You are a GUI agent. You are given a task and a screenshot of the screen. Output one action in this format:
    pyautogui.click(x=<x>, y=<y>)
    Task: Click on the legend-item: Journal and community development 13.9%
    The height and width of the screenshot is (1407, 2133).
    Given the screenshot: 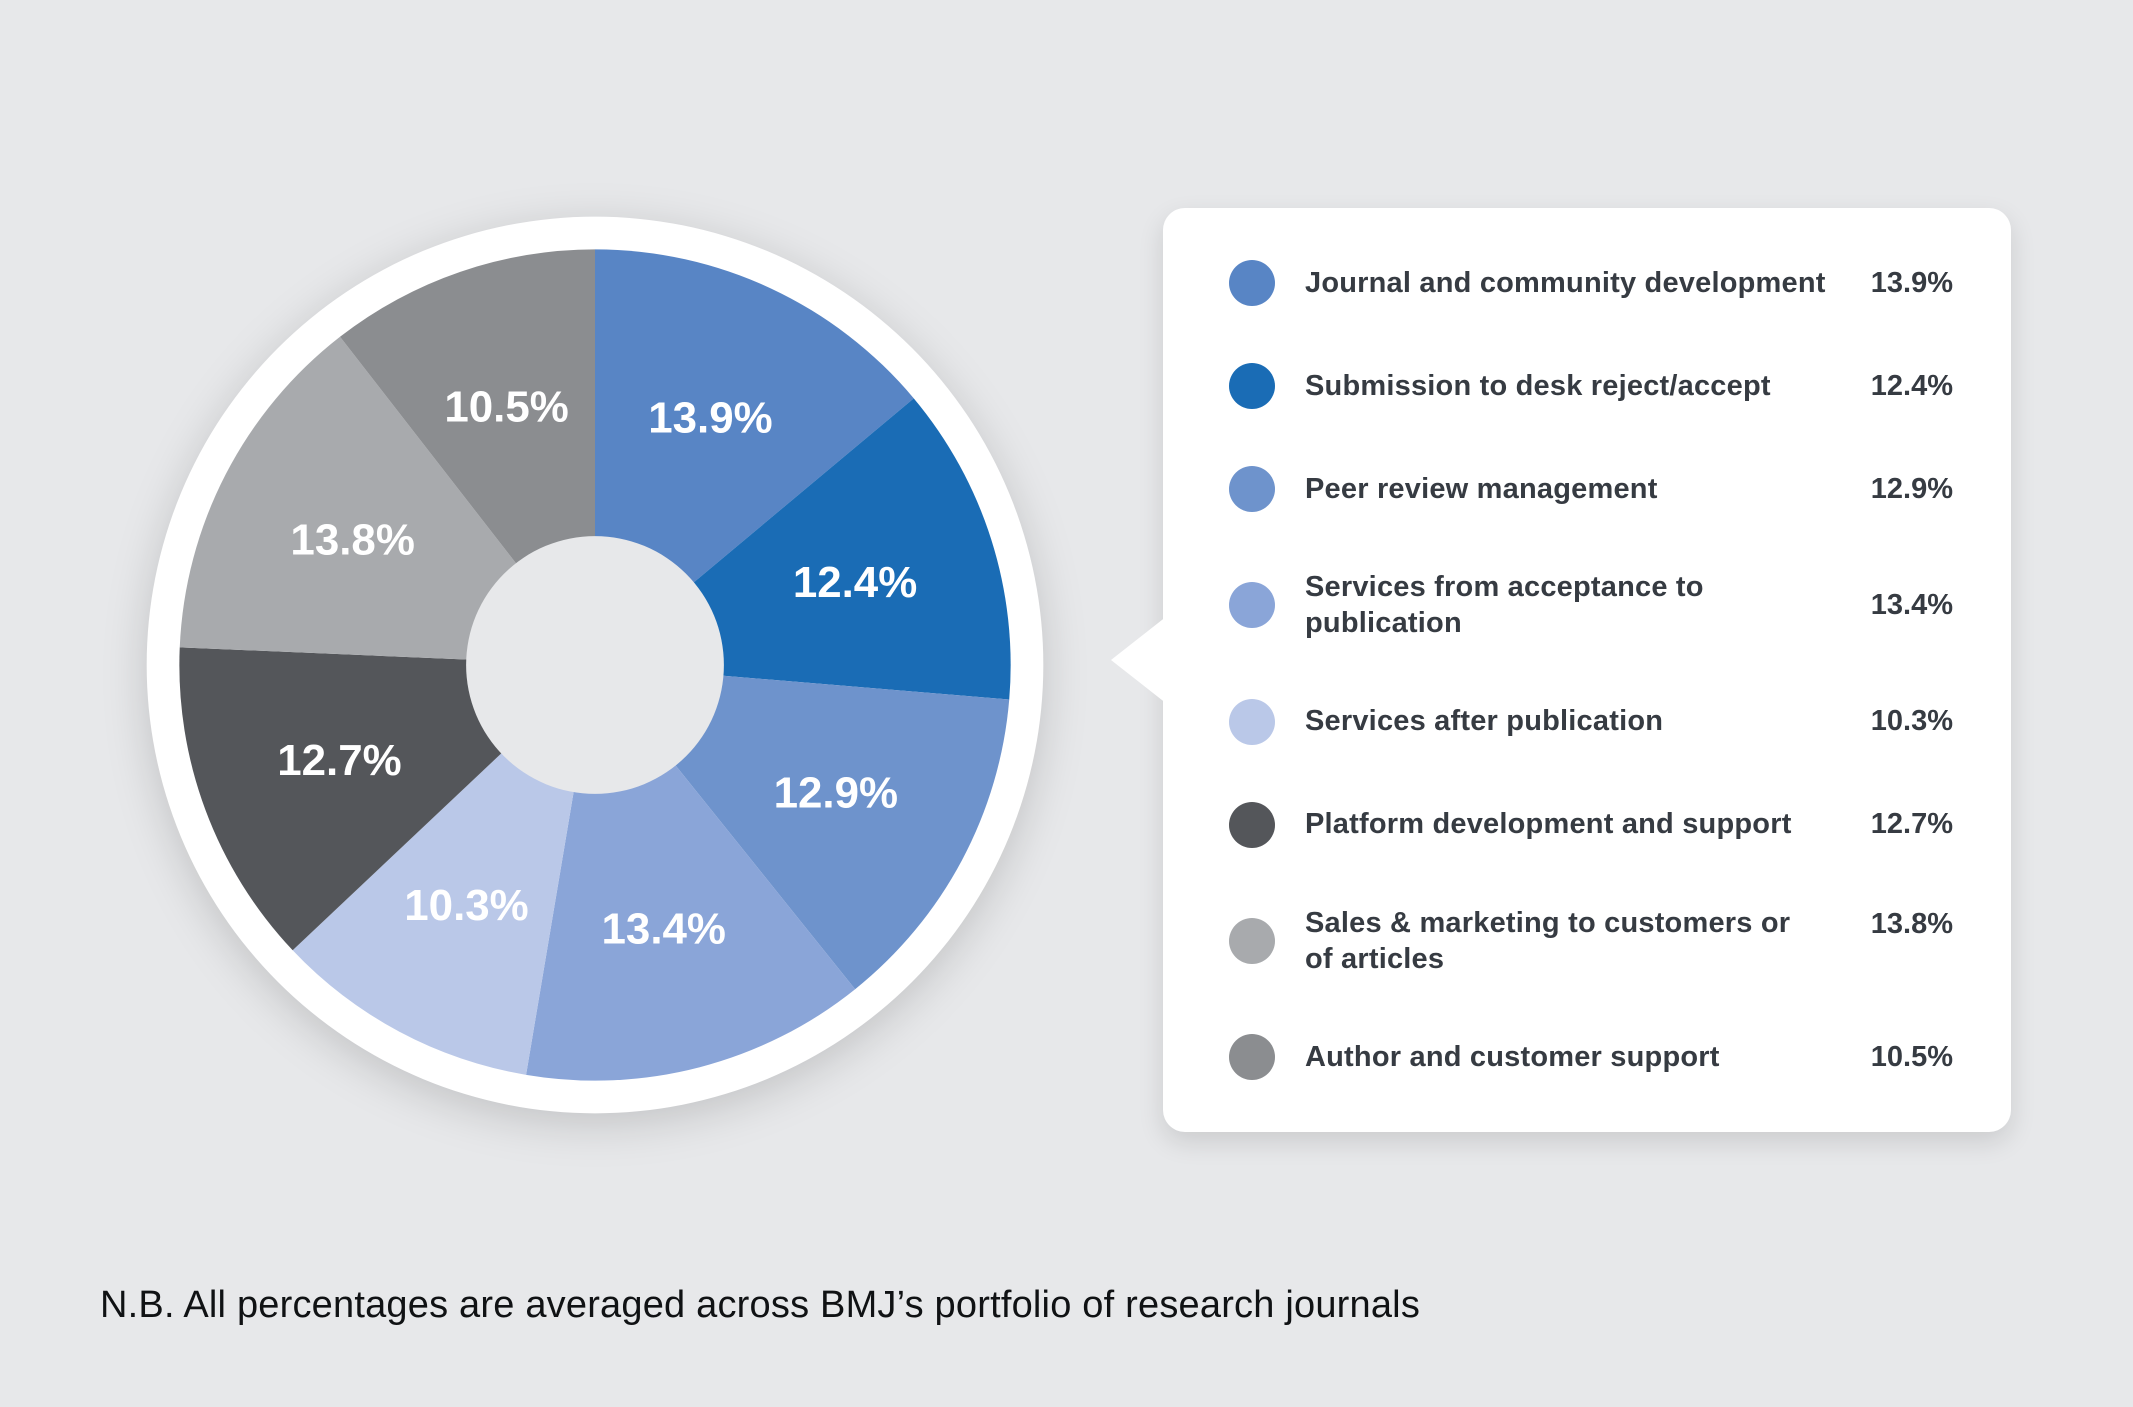 What is the action you would take?
    pyautogui.click(x=1591, y=283)
    